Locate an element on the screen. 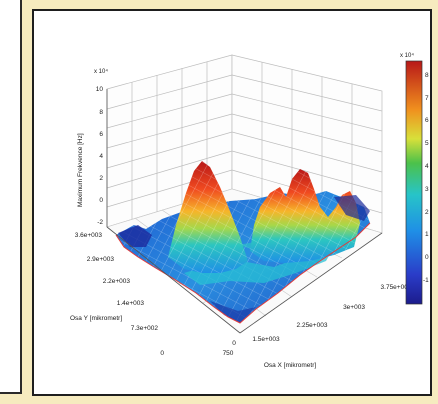 The width and height of the screenshot is (438, 404). x-tick: 750 is located at coordinates (228, 353).